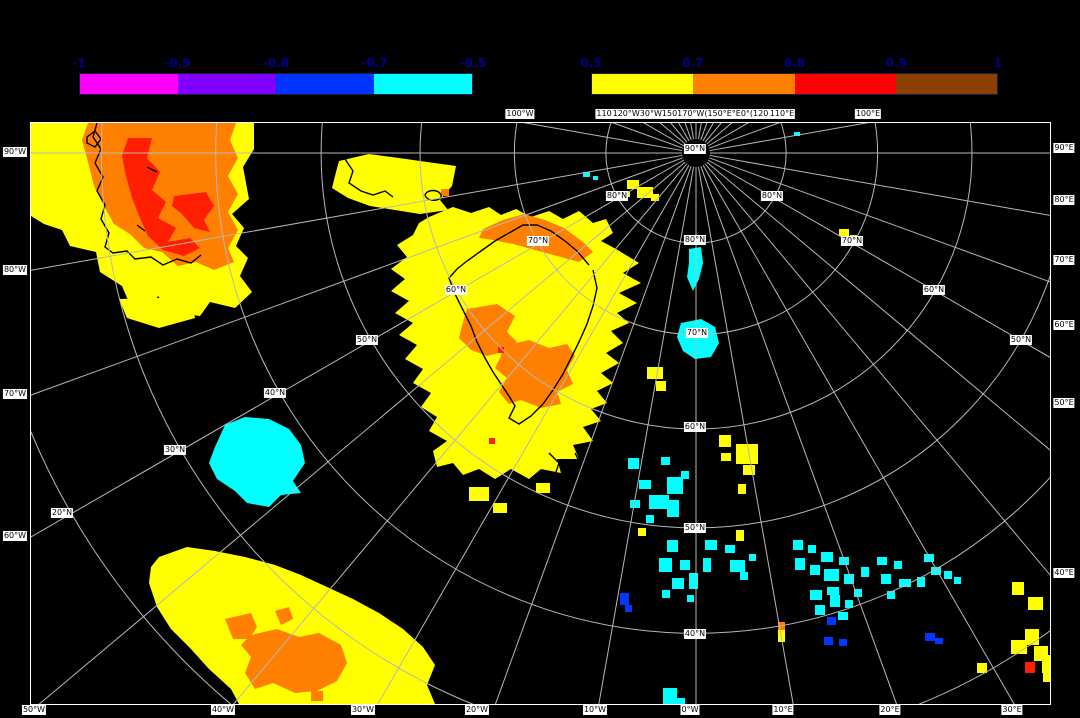 This screenshot has height=718, width=1080. What do you see at coordinates (62, 513) in the screenshot?
I see `graticule-latitude-label: 20°N` at bounding box center [62, 513].